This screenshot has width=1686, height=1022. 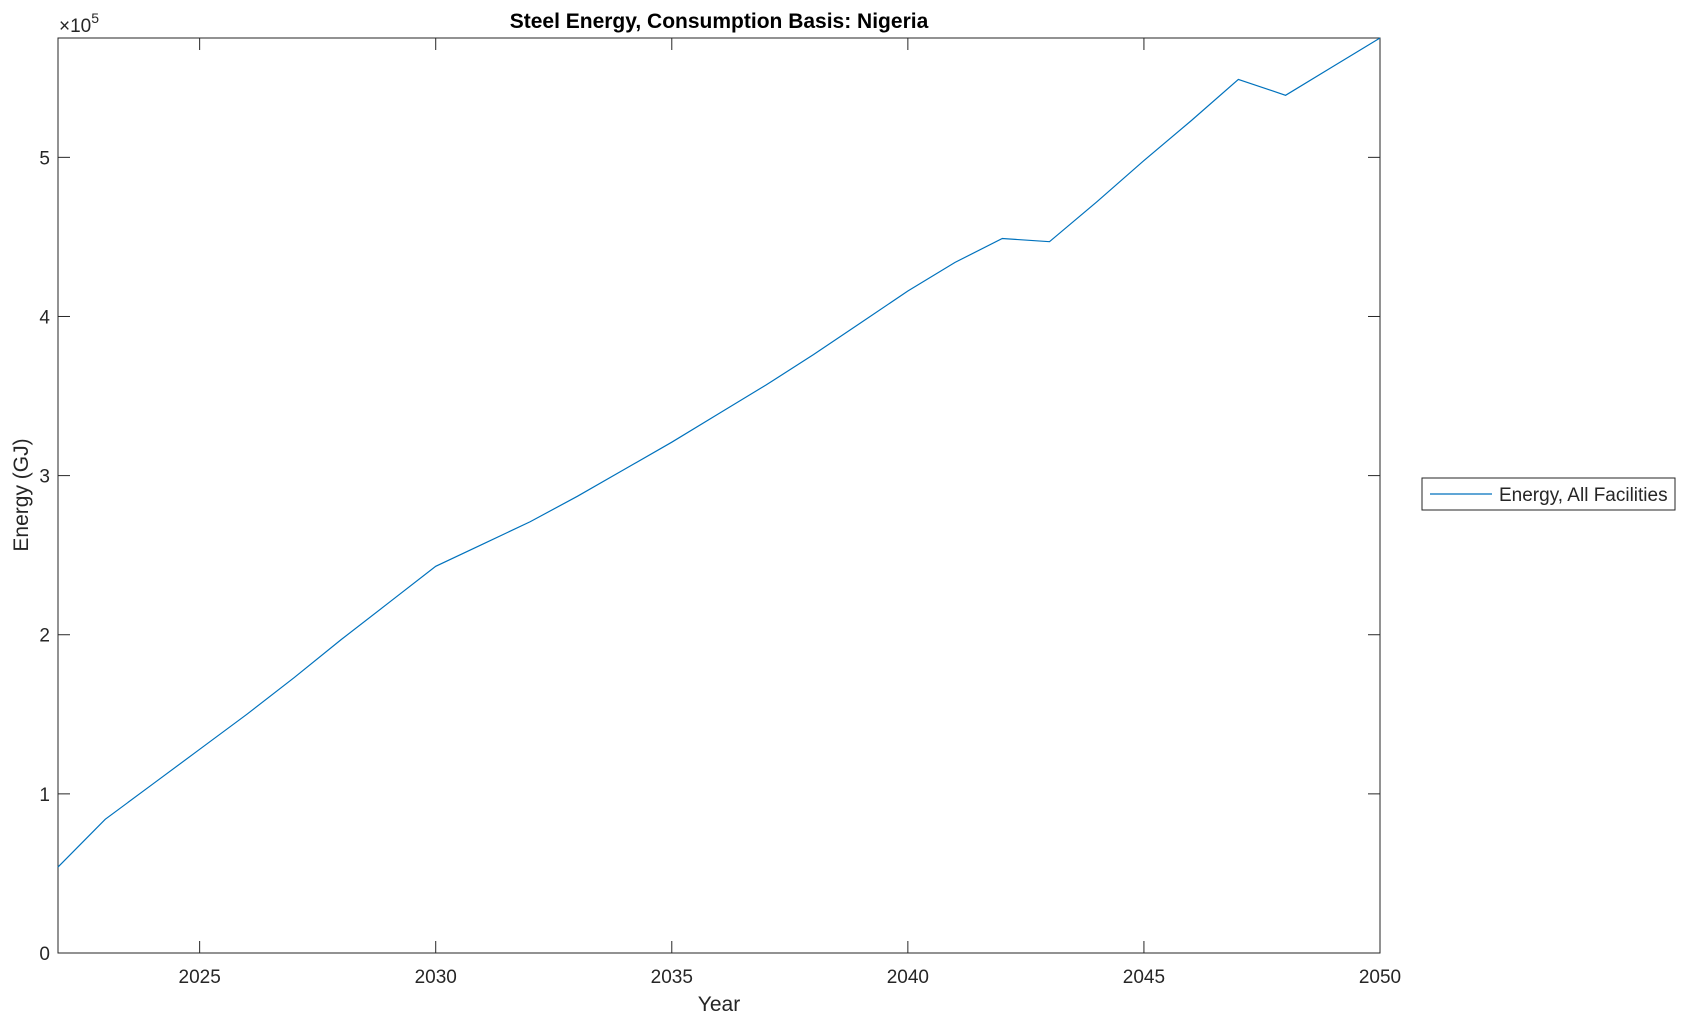 What do you see at coordinates (436, 977) in the screenshot?
I see `x-tick-label: 2030` at bounding box center [436, 977].